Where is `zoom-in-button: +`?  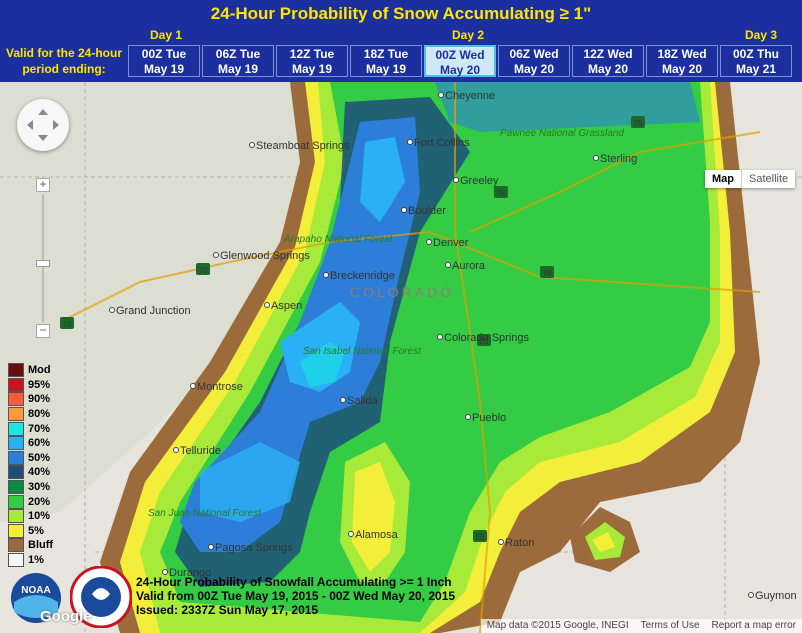 zoom-in-button: + is located at coordinates (43, 185).